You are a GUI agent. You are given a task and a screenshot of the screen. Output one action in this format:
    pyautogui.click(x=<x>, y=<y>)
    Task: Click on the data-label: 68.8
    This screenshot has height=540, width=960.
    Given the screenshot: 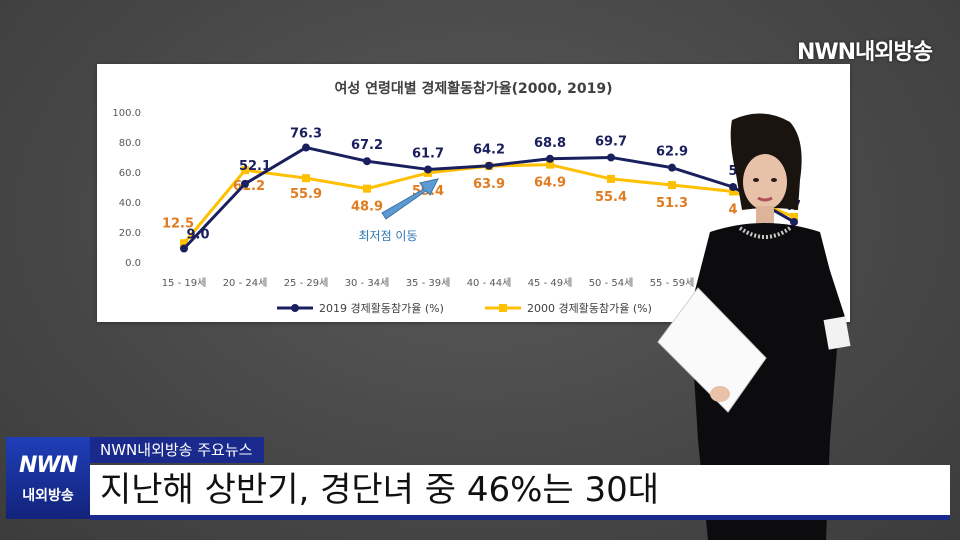 What is the action you would take?
    pyautogui.click(x=550, y=143)
    